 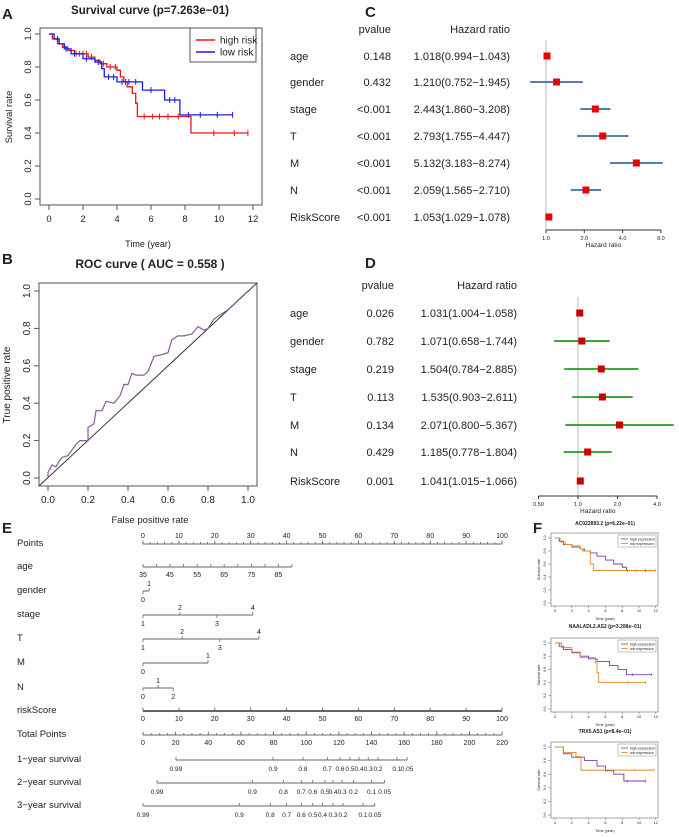 What do you see at coordinates (251, 719) in the screenshot?
I see `tick-label: 30` at bounding box center [251, 719].